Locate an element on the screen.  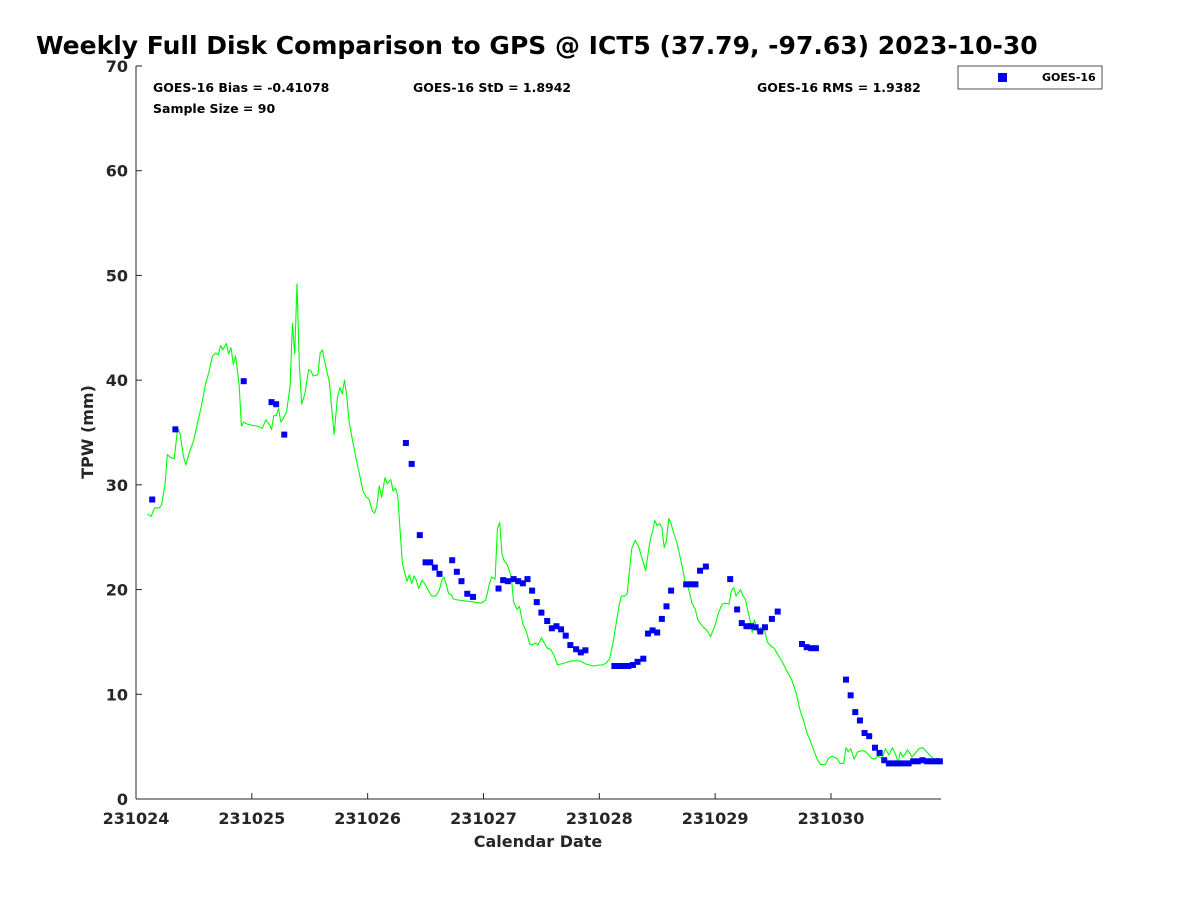
stat-bias: GOES-16 Bias = -0.41078 is located at coordinates (241, 87).